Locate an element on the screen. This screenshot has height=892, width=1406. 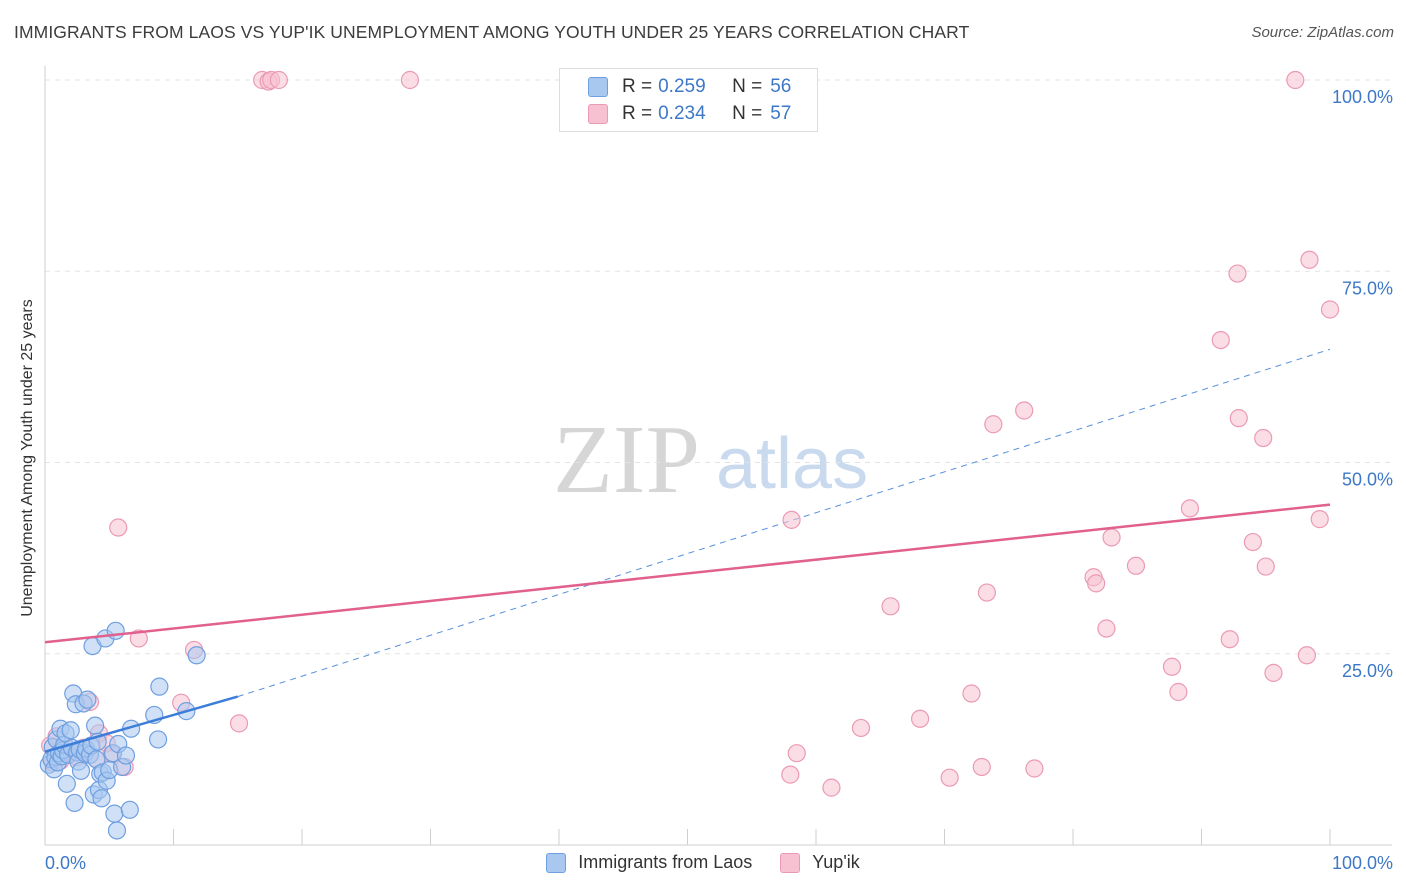
y-tick-label: 50.0% is located at coordinates (1367, 480).